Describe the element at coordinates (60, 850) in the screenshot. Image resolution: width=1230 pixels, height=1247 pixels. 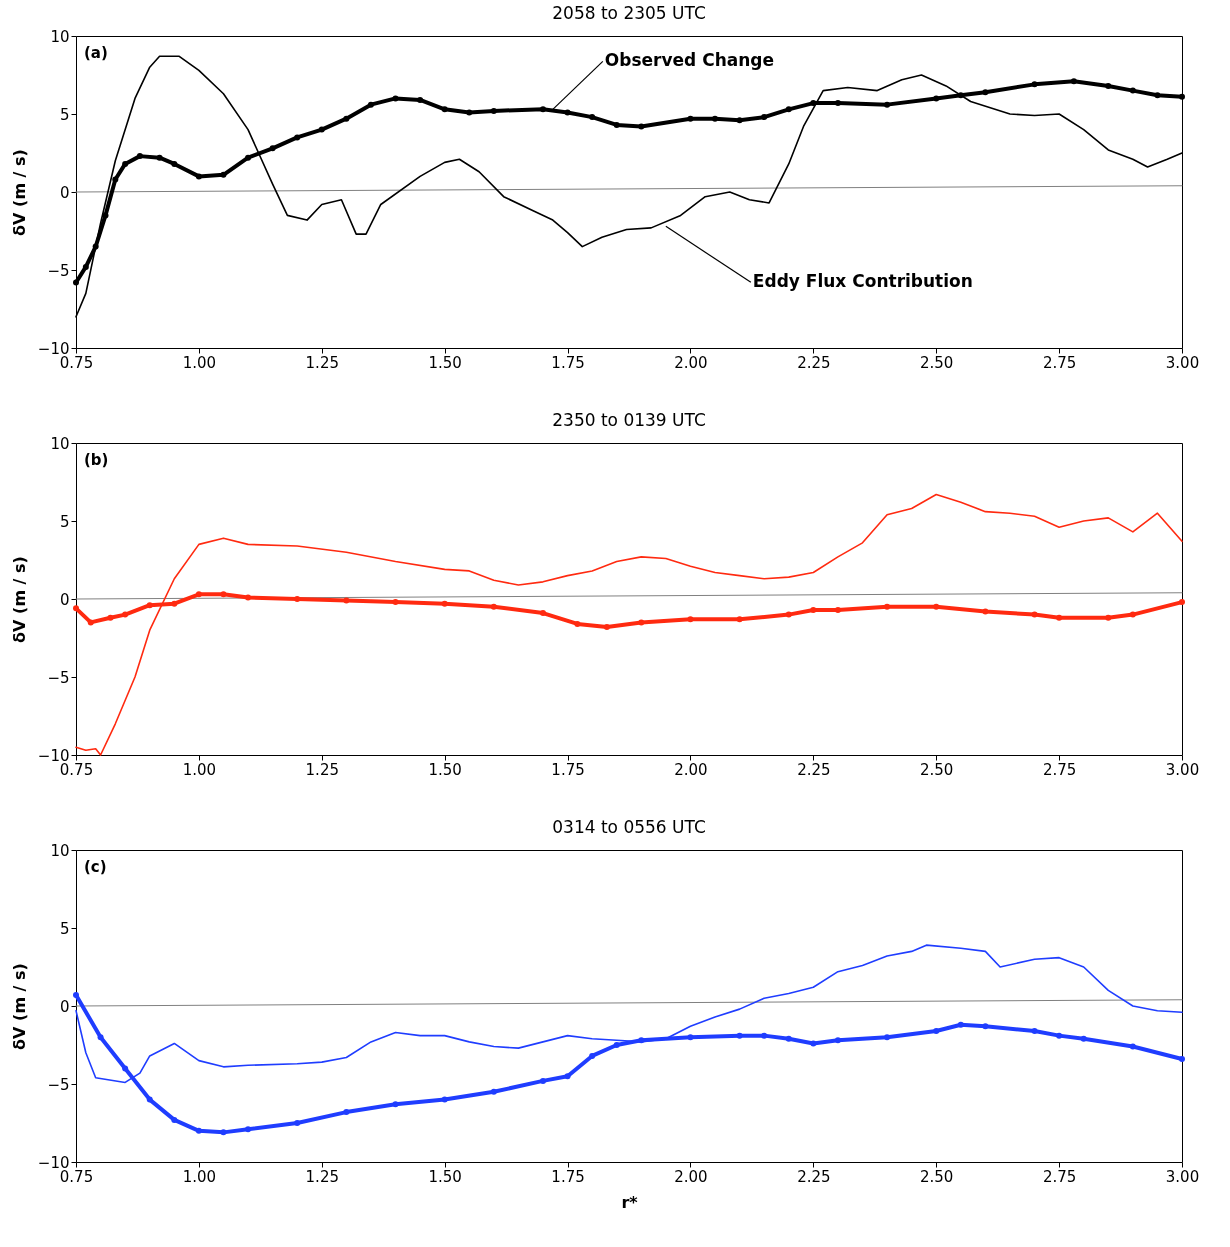
I see `y-tick-label: 10` at that location.